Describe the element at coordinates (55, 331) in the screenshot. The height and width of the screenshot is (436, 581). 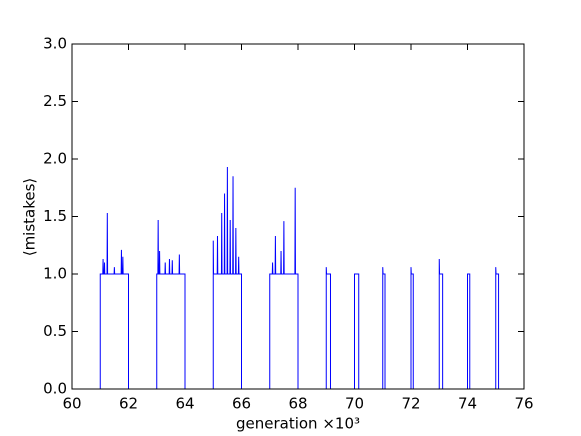
I see `y-tick-label: 0.5` at that location.